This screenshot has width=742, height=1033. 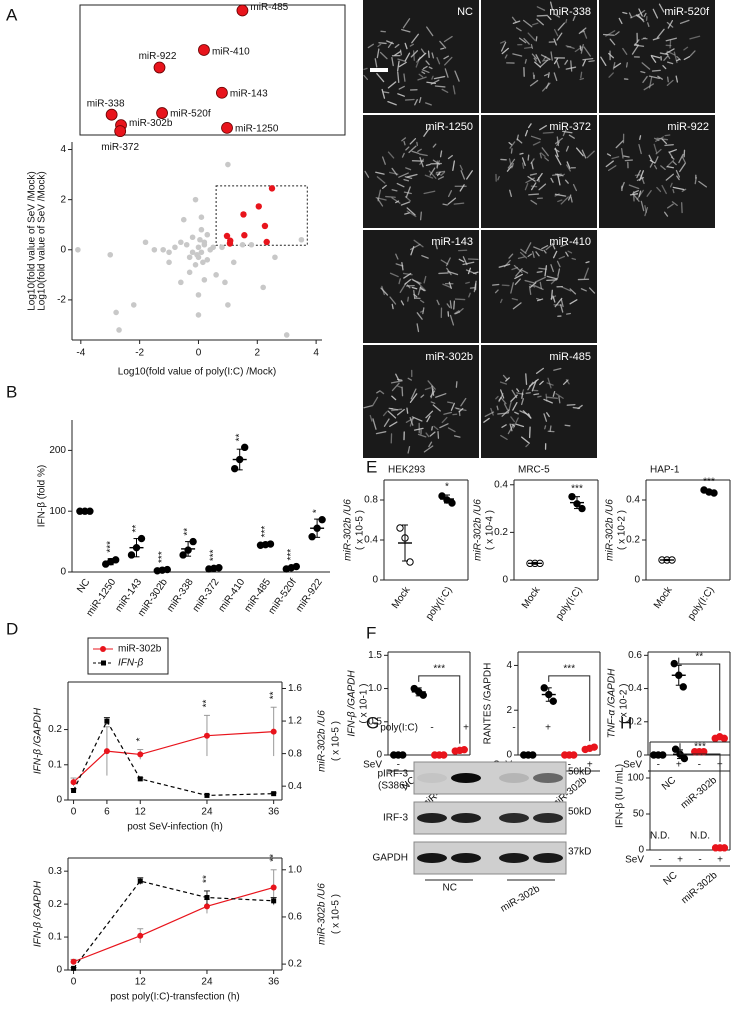 What do you see at coordinates (490, 530) in the screenshot?
I see `y-axis-unit: ( x 10-4 )` at bounding box center [490, 530].